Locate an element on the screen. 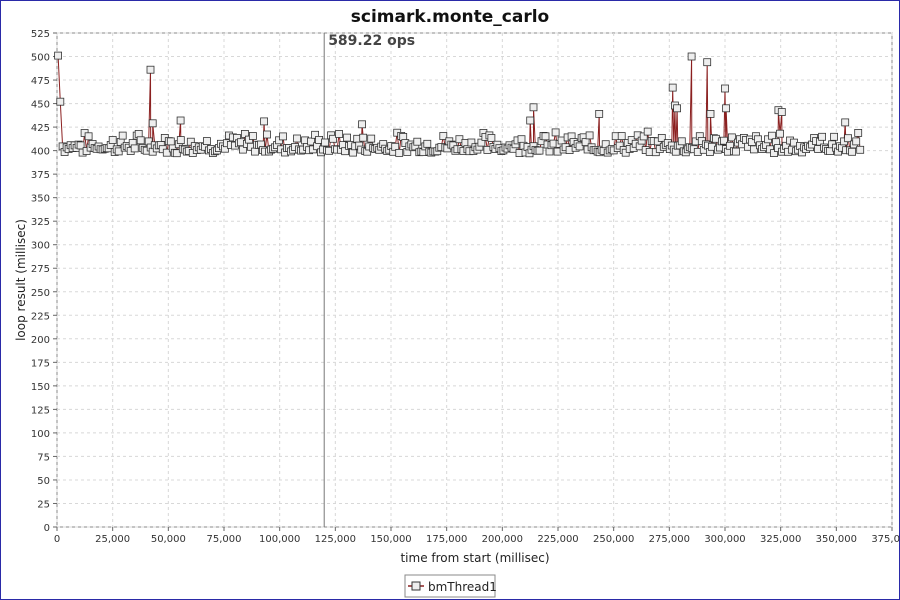 This screenshot has height=600, width=900. y-tick-label: 425 is located at coordinates (40, 128).